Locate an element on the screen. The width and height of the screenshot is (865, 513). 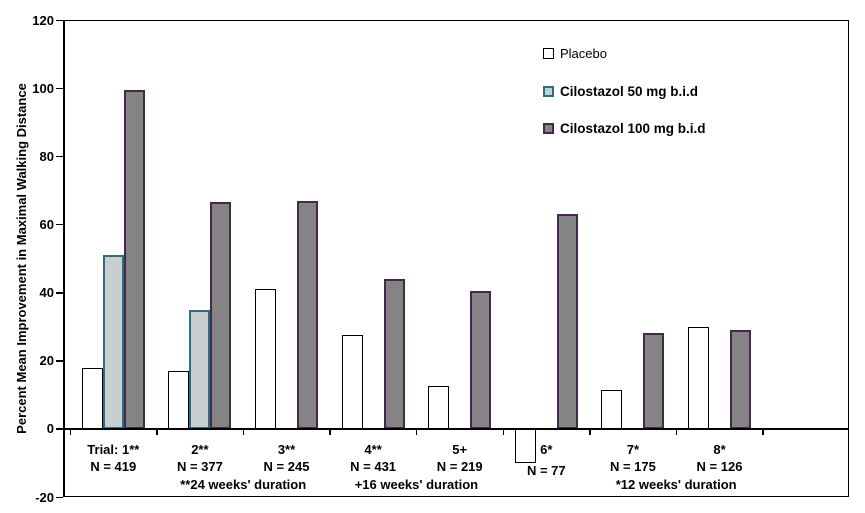
legend-label-placebo: Placebo is located at coordinates (583, 53).